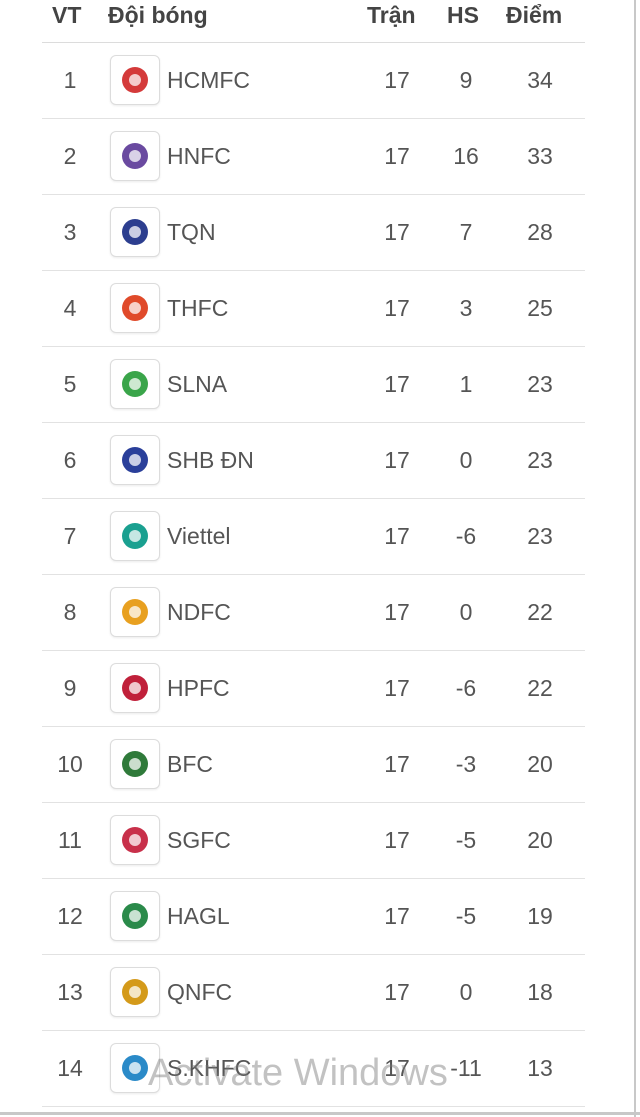 The width and height of the screenshot is (640, 1117). What do you see at coordinates (540, 80) in the screenshot?
I see `points: 34` at bounding box center [540, 80].